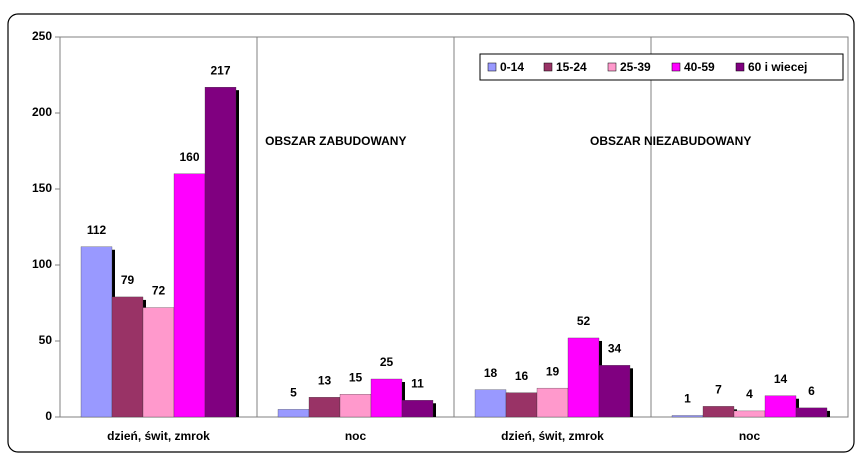 The width and height of the screenshot is (863, 455). What do you see at coordinates (97, 230) in the screenshot?
I see `value-label: 112` at bounding box center [97, 230].